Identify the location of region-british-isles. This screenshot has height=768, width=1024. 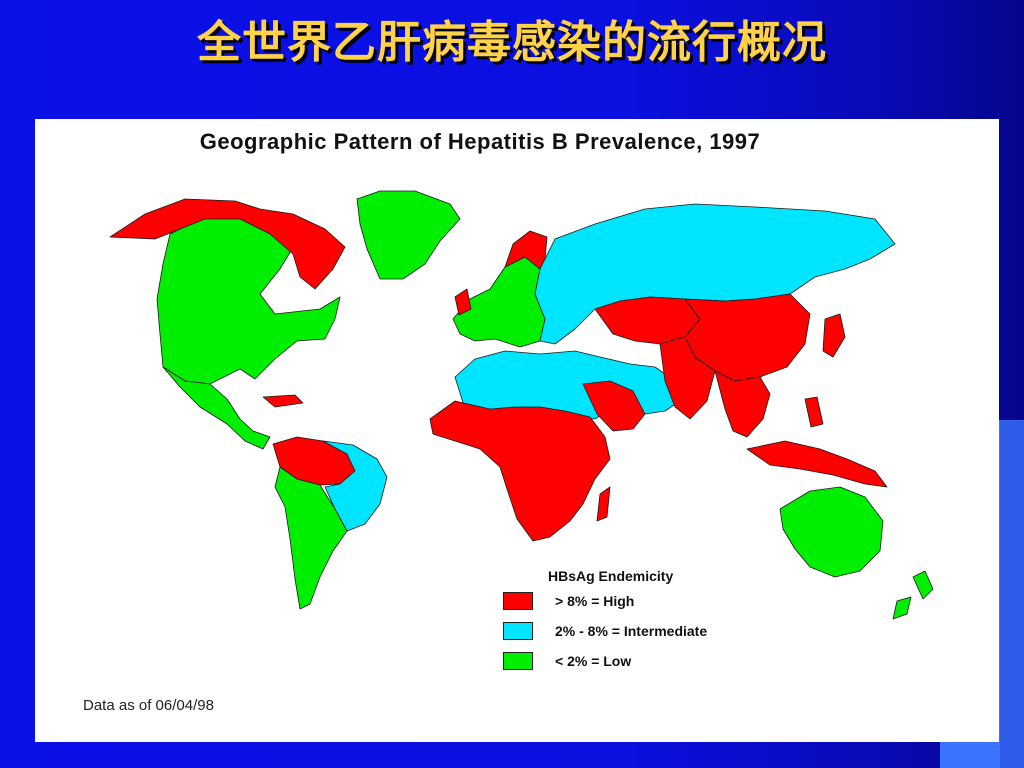
(463, 302).